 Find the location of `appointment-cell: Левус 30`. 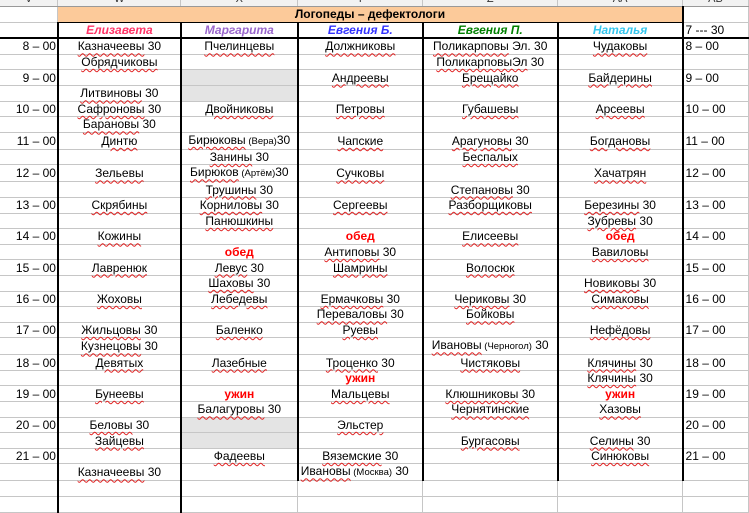

appointment-cell: Левус 30 is located at coordinates (239, 267).